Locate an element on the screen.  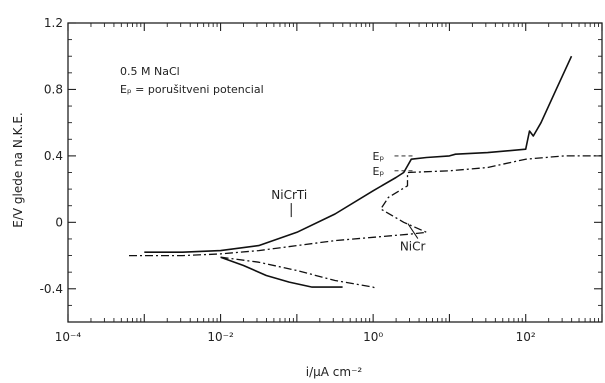
y-tick-label: 0.8 is located at coordinates (53, 89).